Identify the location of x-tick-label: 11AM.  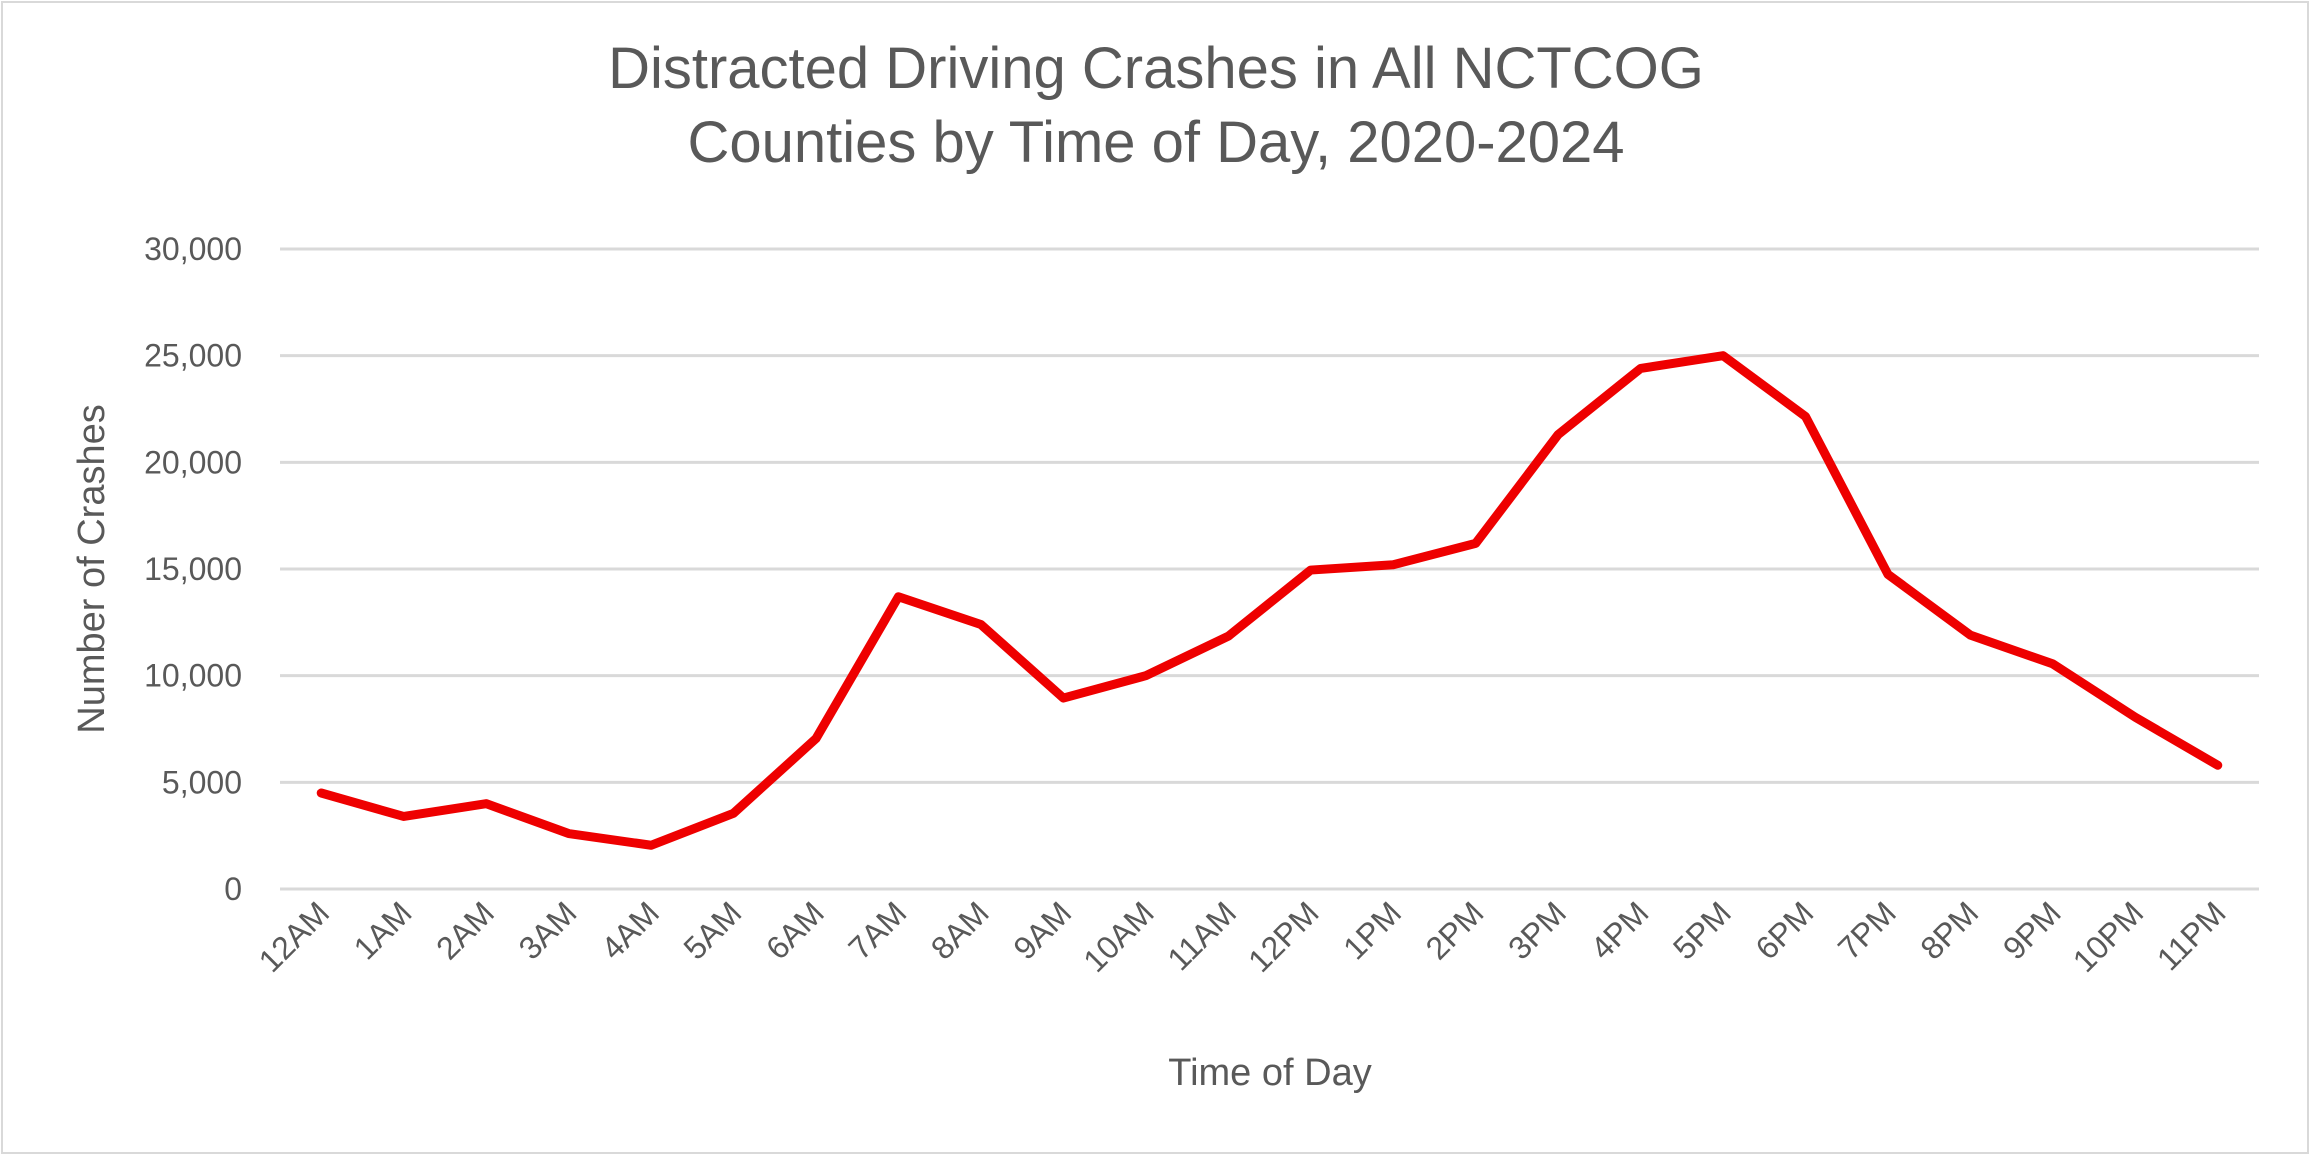
(1201, 935).